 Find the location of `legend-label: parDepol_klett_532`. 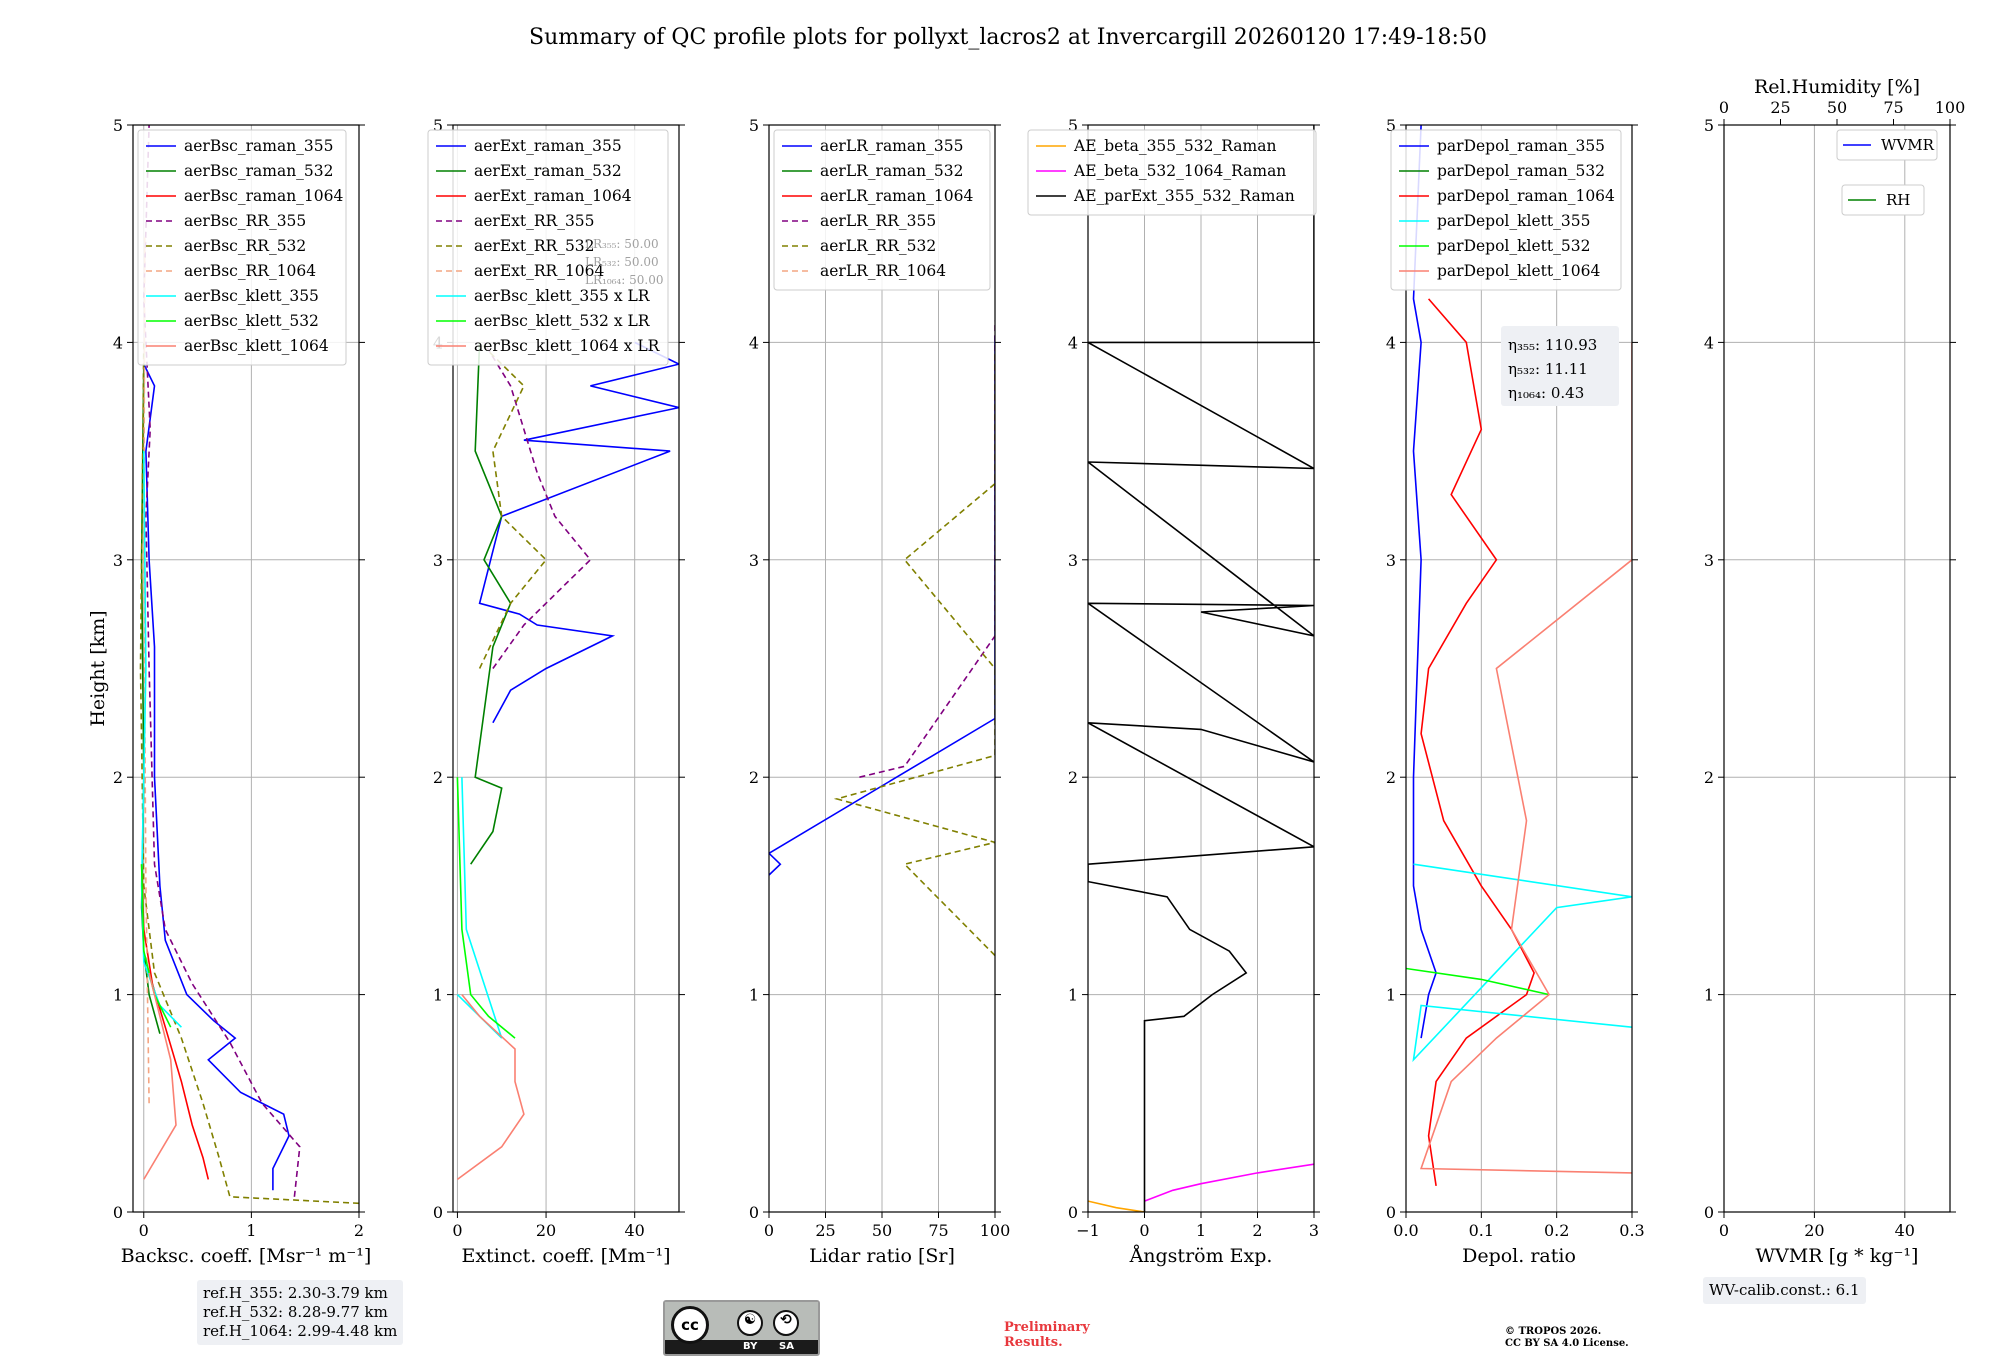

legend-label: parDepol_klett_532 is located at coordinates (1513, 246).